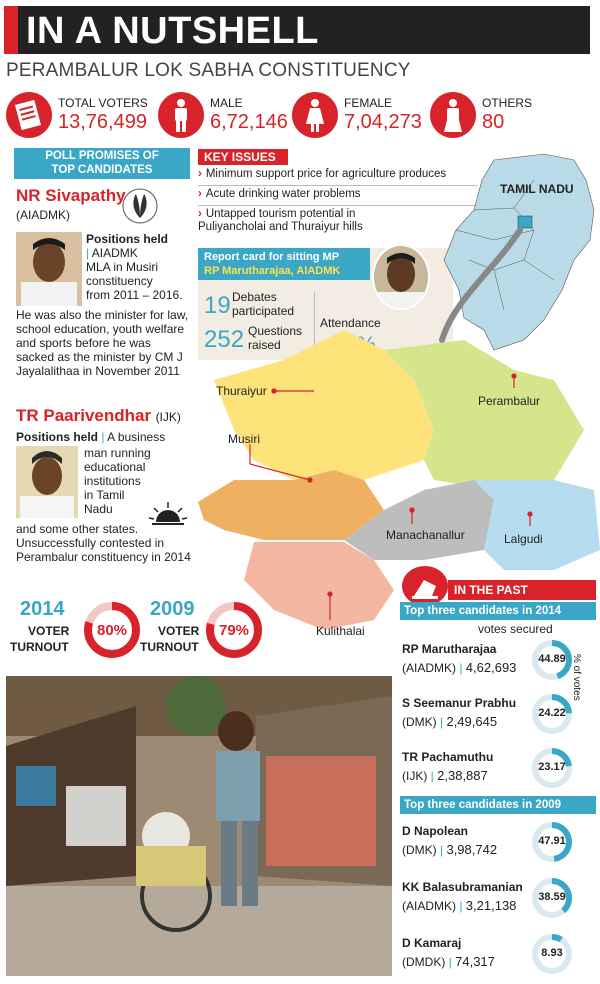  Describe the element at coordinates (314, 323) in the screenshot. I see `divider` at that location.